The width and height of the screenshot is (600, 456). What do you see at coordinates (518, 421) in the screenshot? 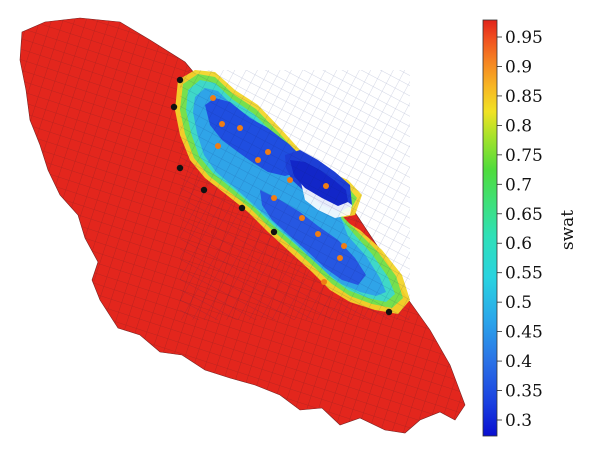
I see `colorbar-tick-label: 0.3` at bounding box center [518, 421].